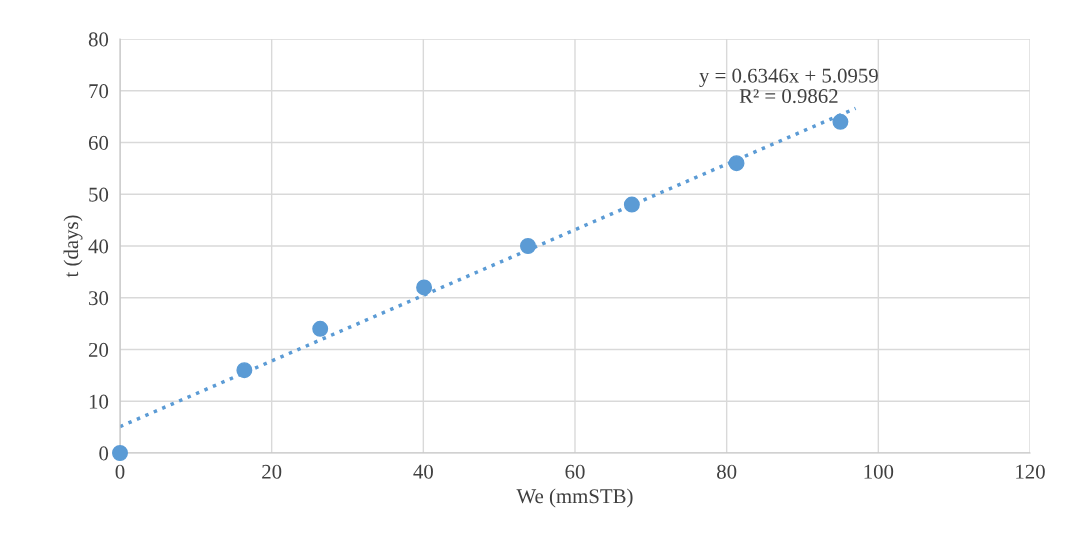 Image resolution: width=1068 pixels, height=557 pixels. Describe the element at coordinates (99, 298) in the screenshot. I see `y-tick-label: 30` at that location.